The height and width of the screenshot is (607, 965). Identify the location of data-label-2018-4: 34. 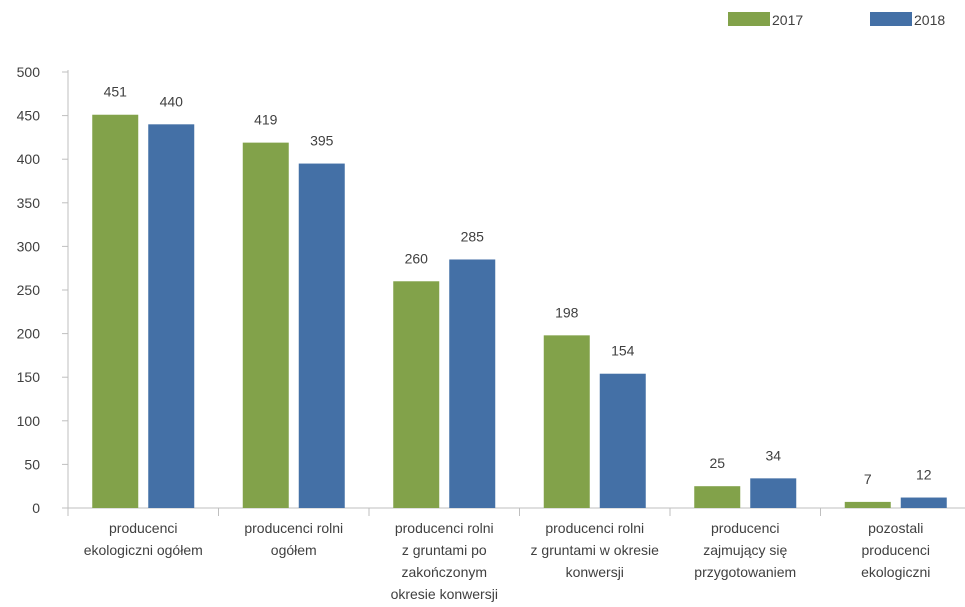
(773, 455).